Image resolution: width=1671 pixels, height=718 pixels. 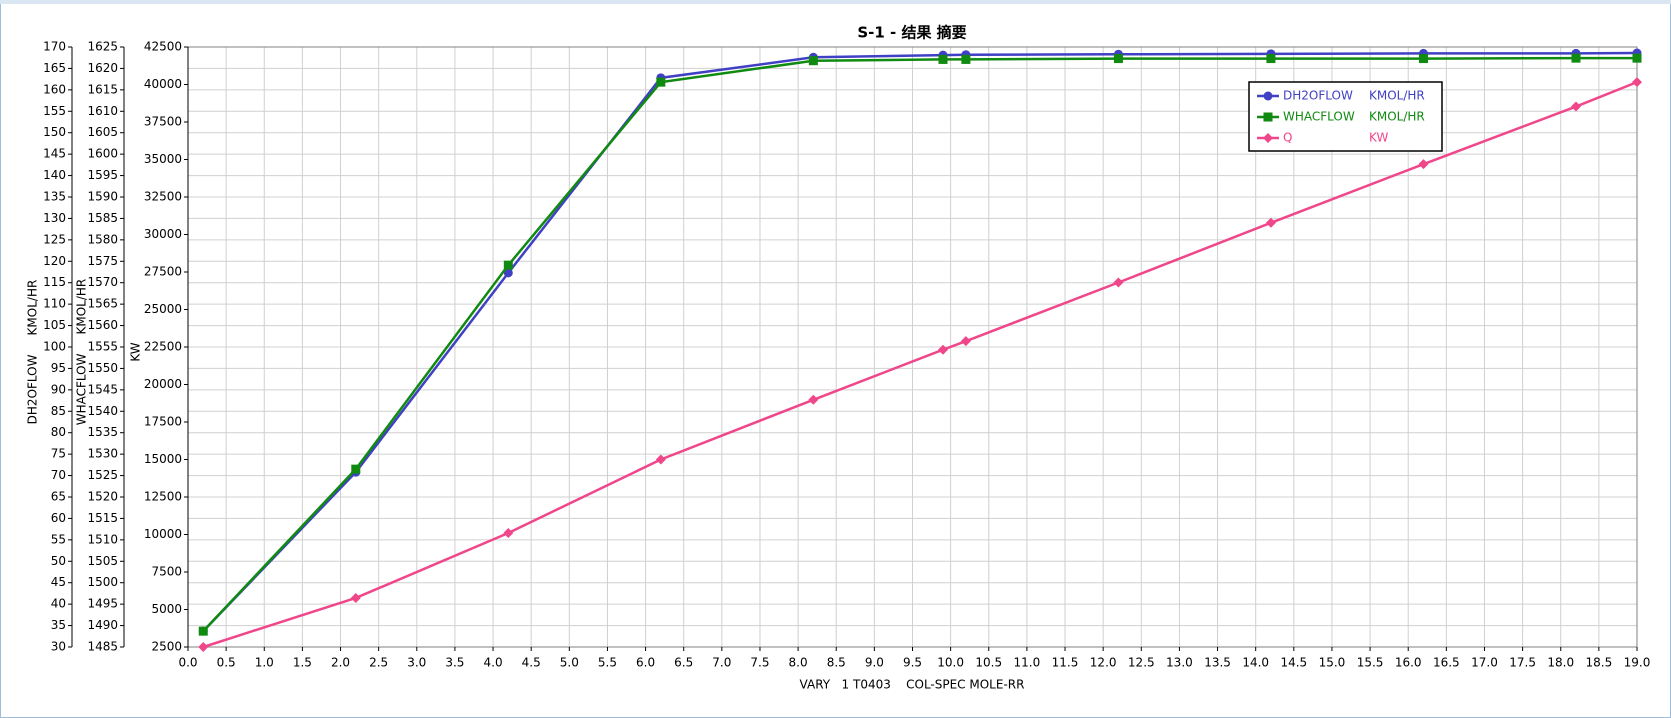 I want to click on y-tick-label: 50, so click(x=58, y=561).